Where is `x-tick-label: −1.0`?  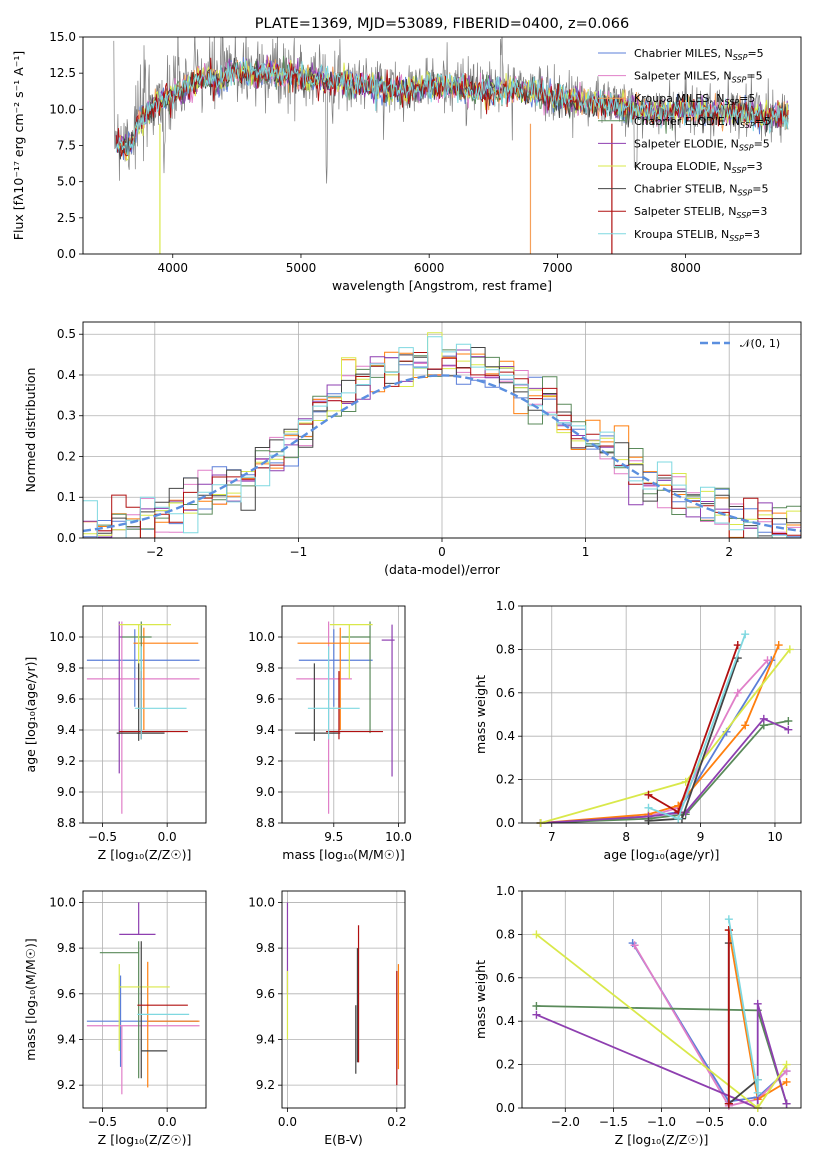 x-tick-label: −1.0 is located at coordinates (661, 1122).